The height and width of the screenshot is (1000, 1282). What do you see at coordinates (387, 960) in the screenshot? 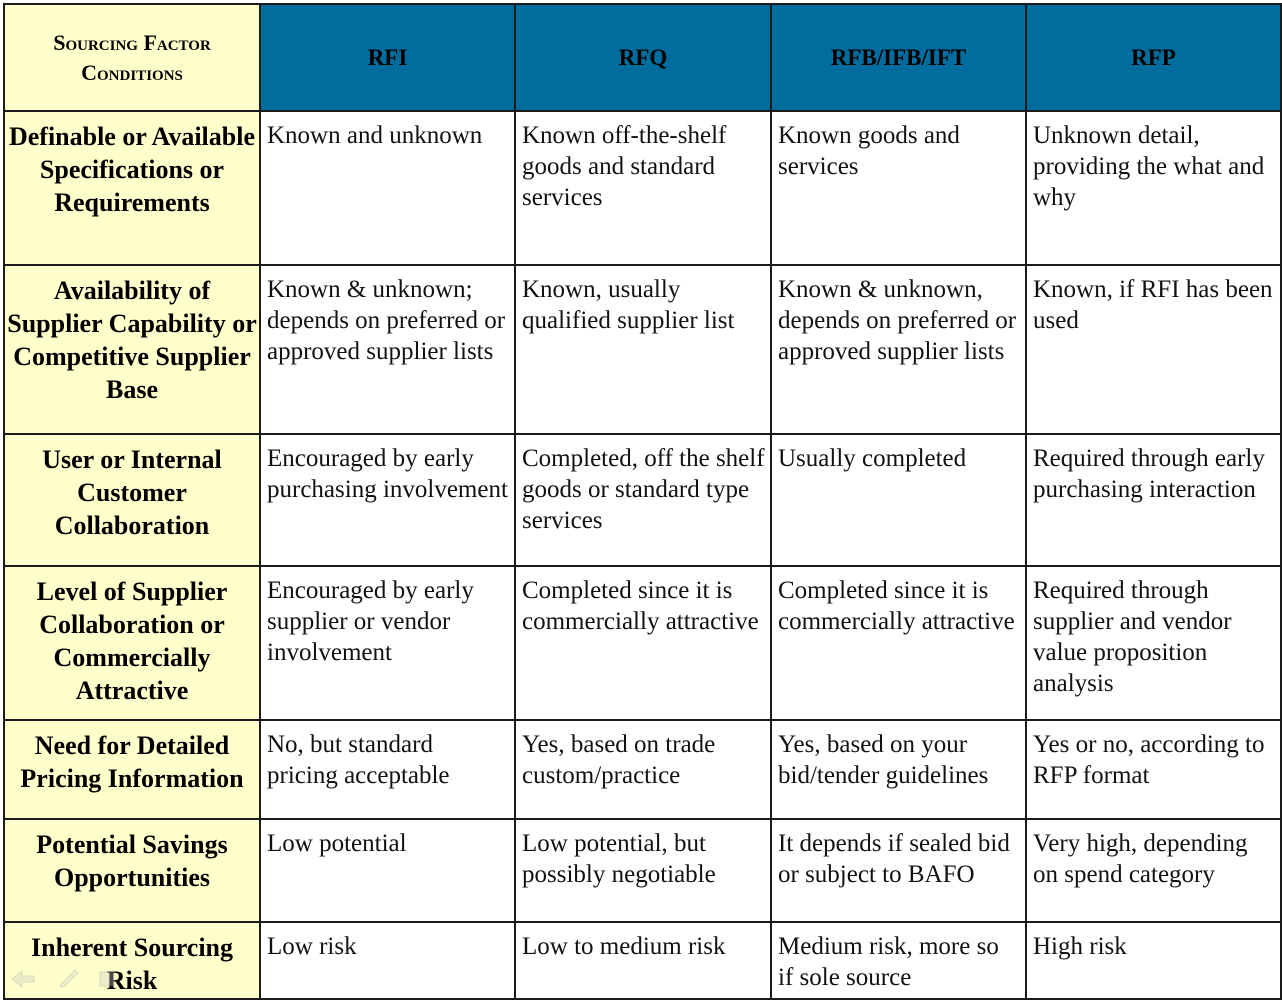
I see `table-cell: Low risk` at bounding box center [387, 960].